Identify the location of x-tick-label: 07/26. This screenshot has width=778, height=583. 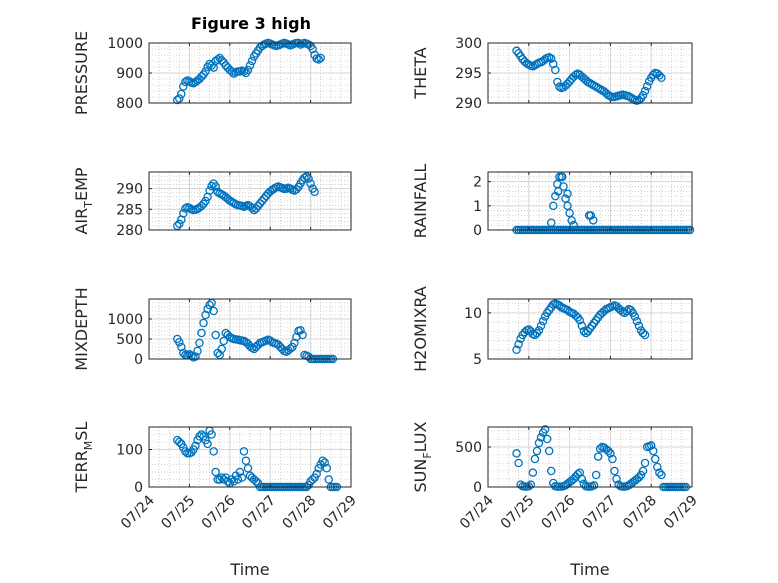
(559, 512).